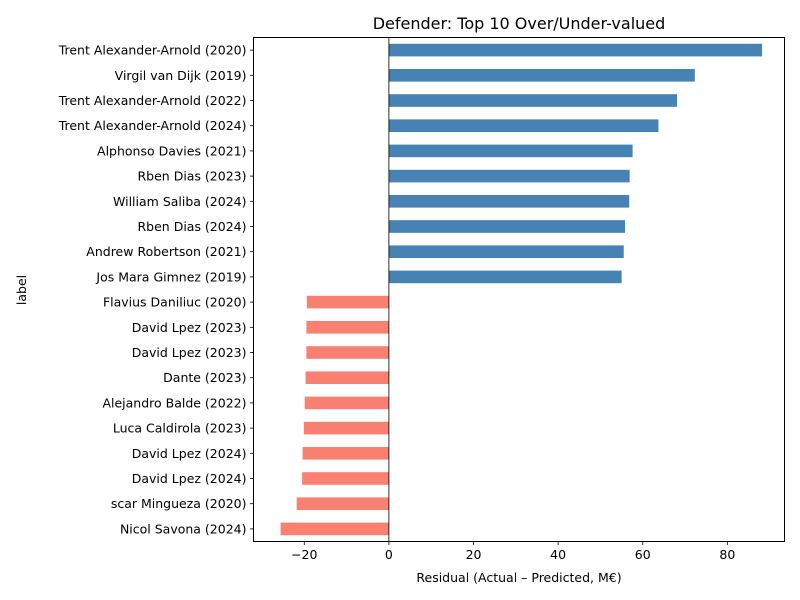 This screenshot has height=600, width=800. Describe the element at coordinates (389, 554) in the screenshot. I see `x-tick-label: 0` at that location.